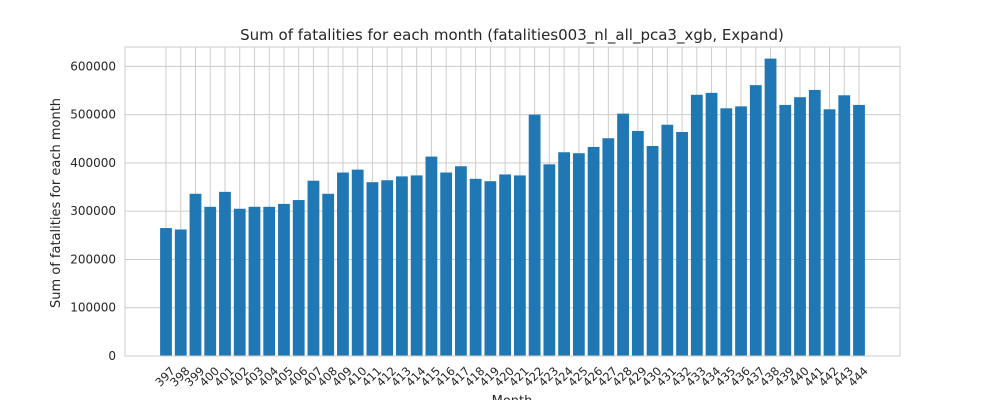  Describe the element at coordinates (93, 163) in the screenshot. I see `y-tick-label: 400000` at that location.